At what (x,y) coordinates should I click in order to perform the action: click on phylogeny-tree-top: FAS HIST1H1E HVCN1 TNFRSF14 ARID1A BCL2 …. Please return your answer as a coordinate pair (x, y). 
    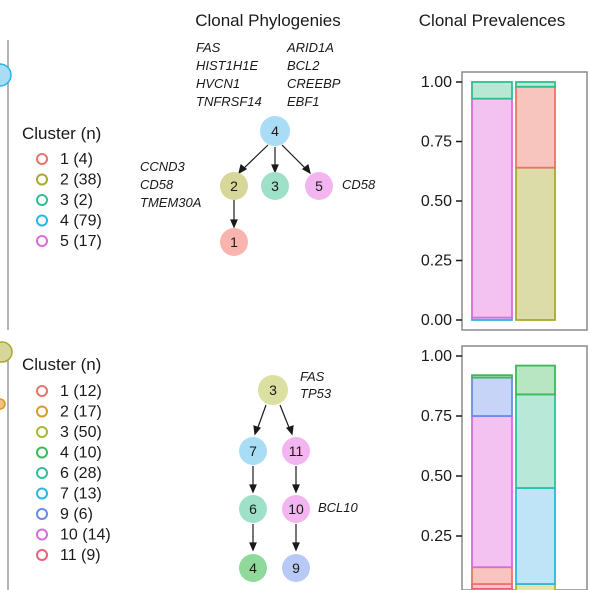
    Looking at the image, I should click on (258, 148).